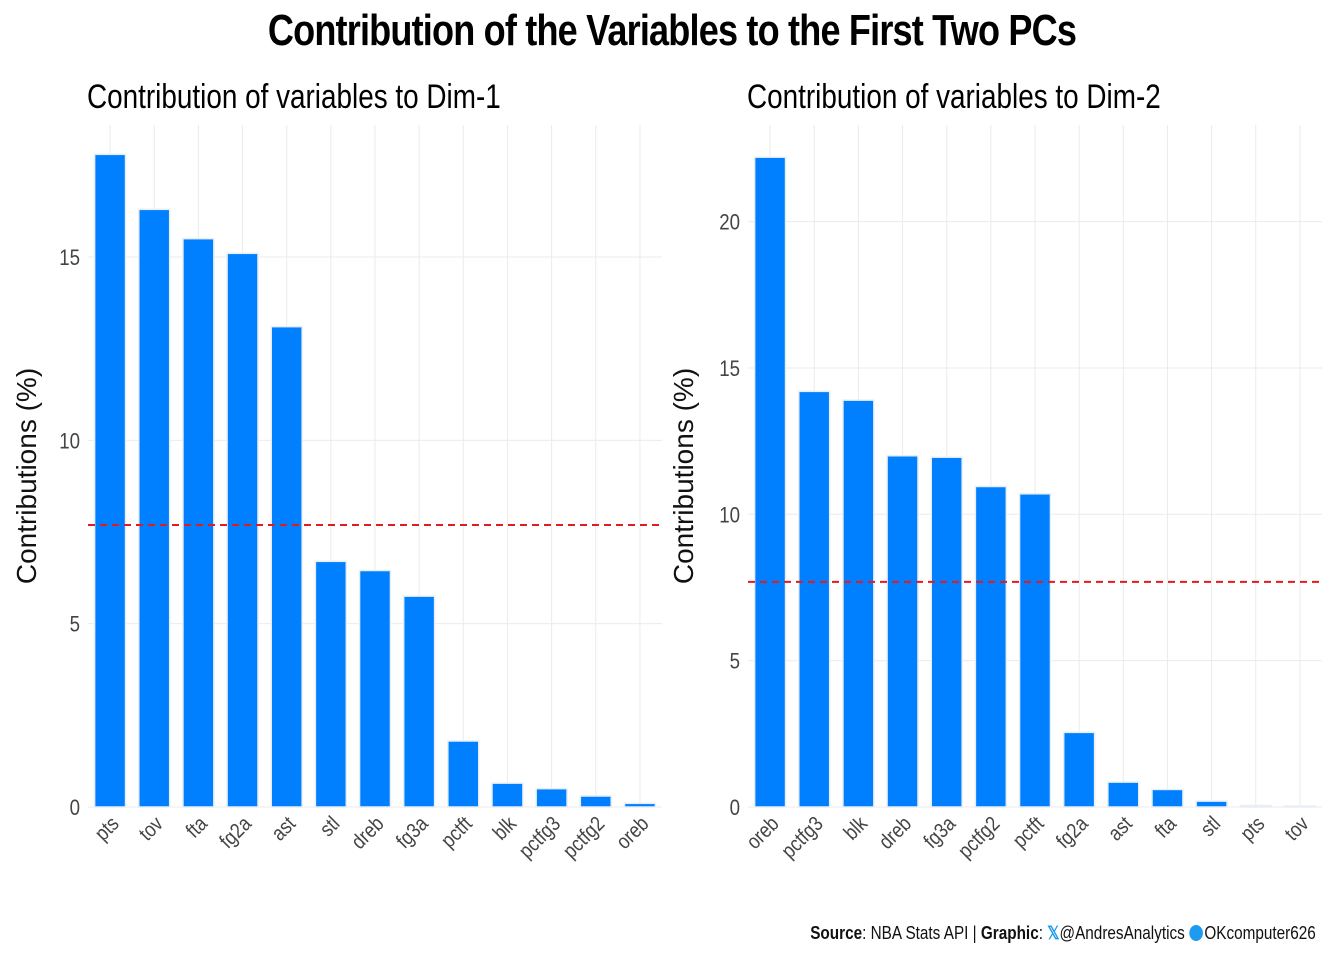 Image resolution: width=1344 pixels, height=960 pixels. I want to click on github-handle: OKcomputer626, so click(1260, 933).